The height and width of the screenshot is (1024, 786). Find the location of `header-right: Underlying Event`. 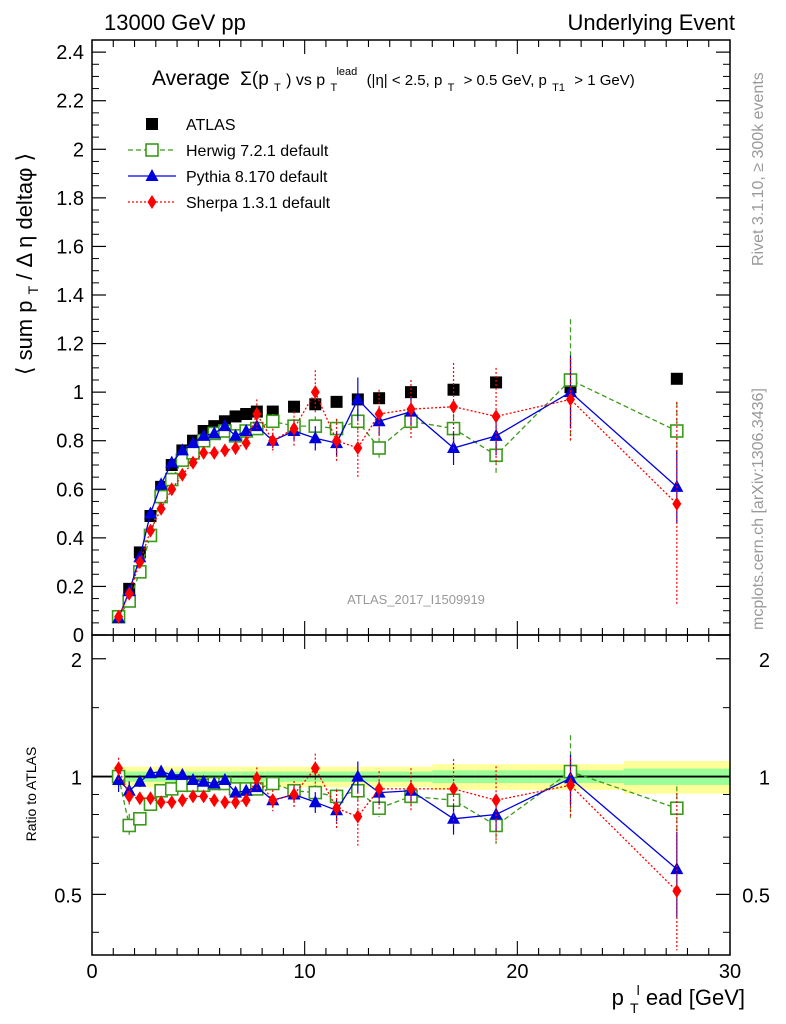

header-right: Underlying Event is located at coordinates (651, 22).